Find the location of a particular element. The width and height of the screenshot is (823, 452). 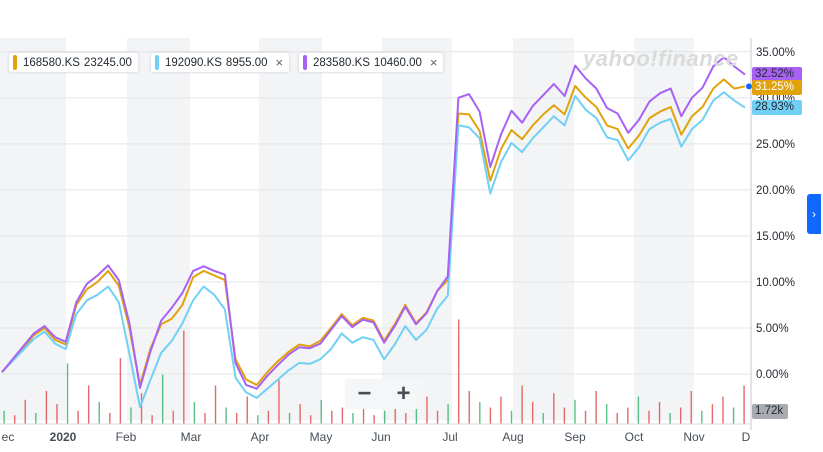

last-point-marker is located at coordinates (749, 86).